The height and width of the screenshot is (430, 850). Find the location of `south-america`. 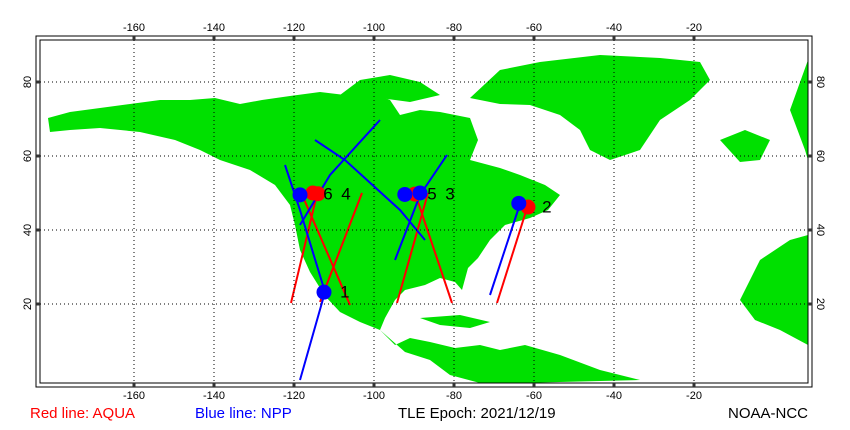

south-america is located at coordinates (510, 356).